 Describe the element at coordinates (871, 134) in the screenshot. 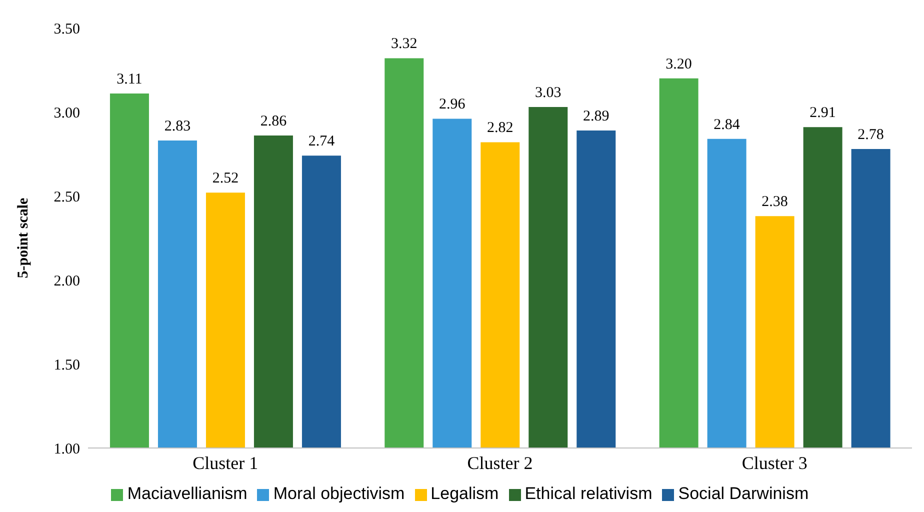

I see `data-label: 2.78` at that location.